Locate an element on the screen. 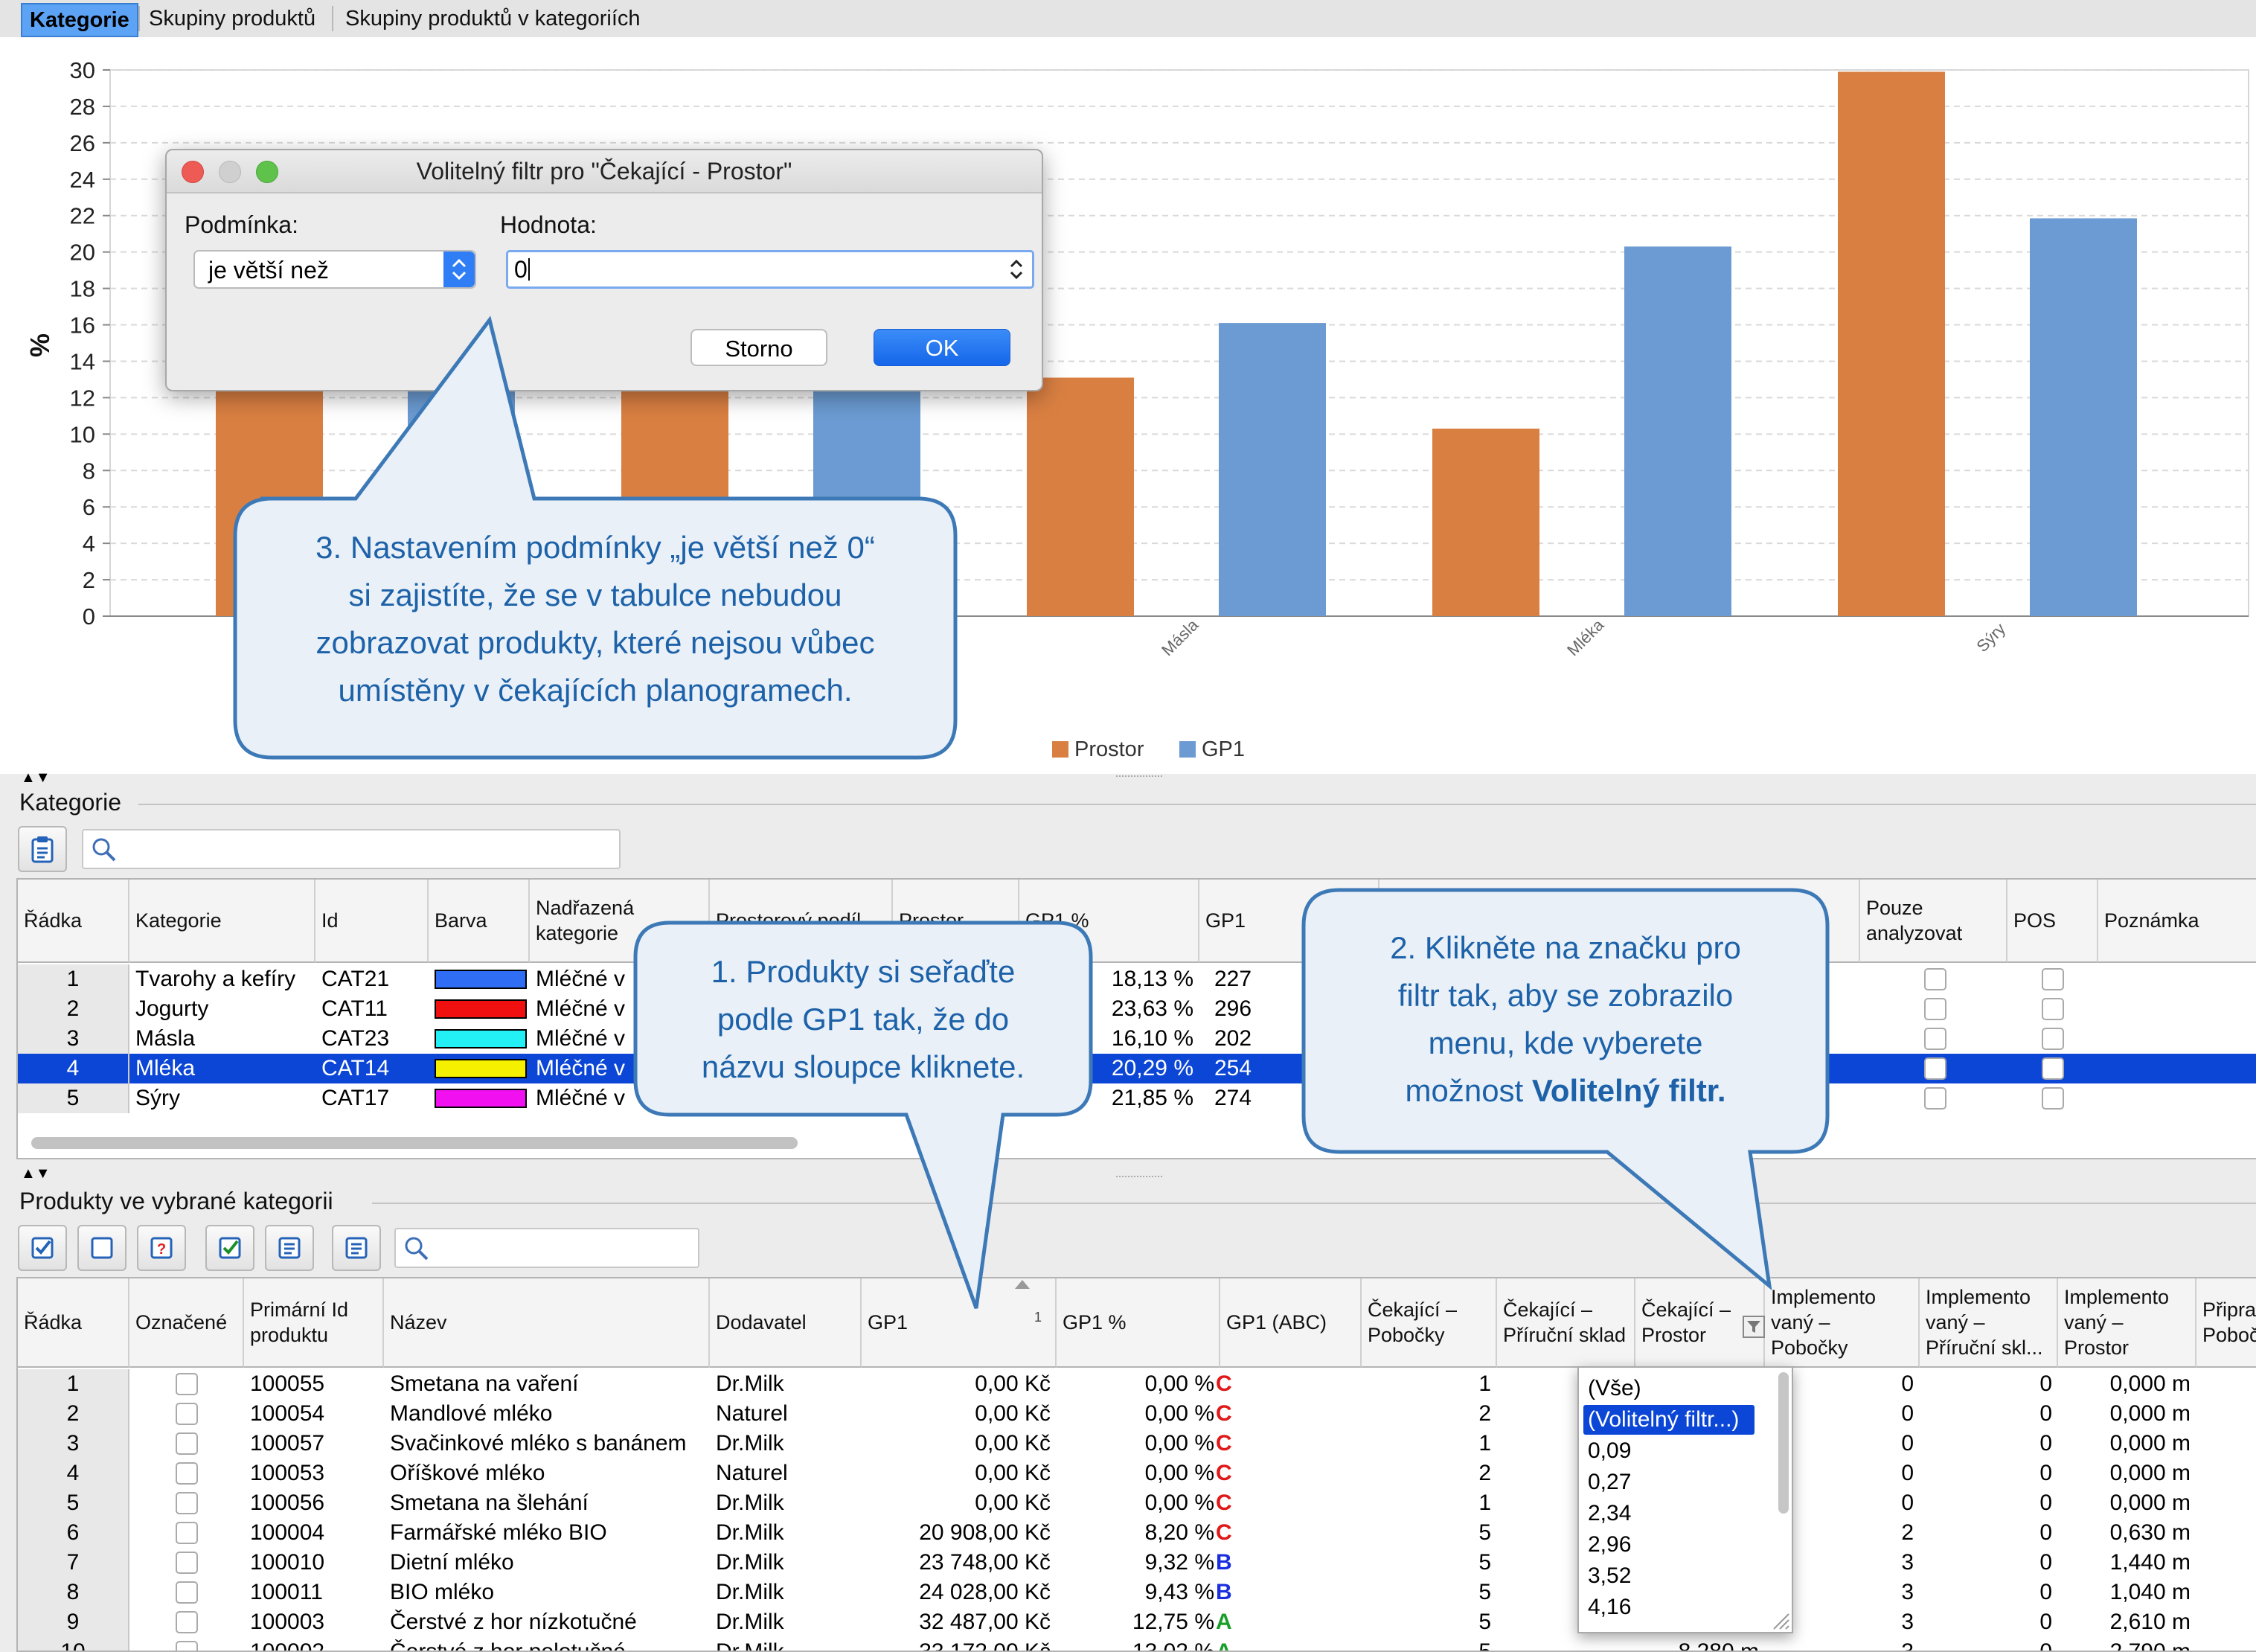  parent-category: Mléčné v is located at coordinates (581, 1098).